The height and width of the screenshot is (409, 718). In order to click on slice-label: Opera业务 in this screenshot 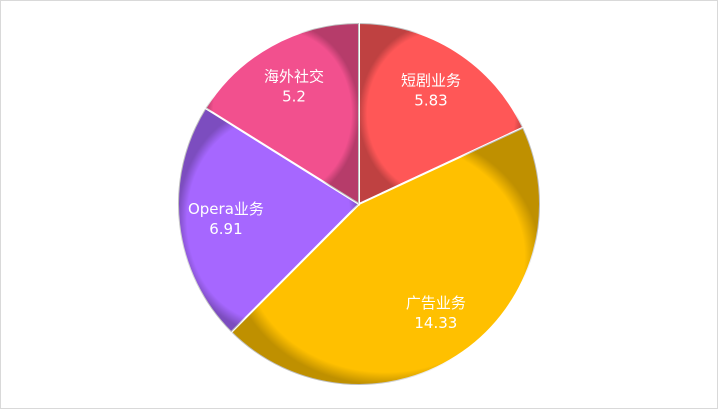, I will do `click(226, 209)`.